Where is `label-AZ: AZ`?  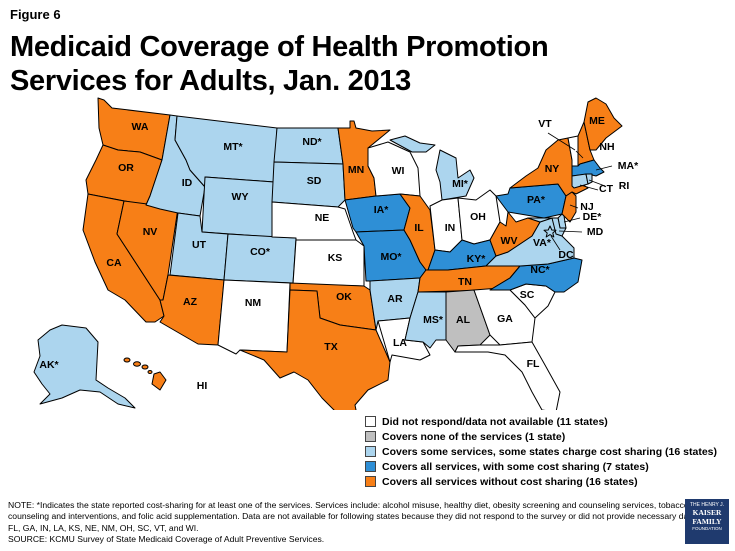
label-AZ: AZ is located at coordinates (190, 302).